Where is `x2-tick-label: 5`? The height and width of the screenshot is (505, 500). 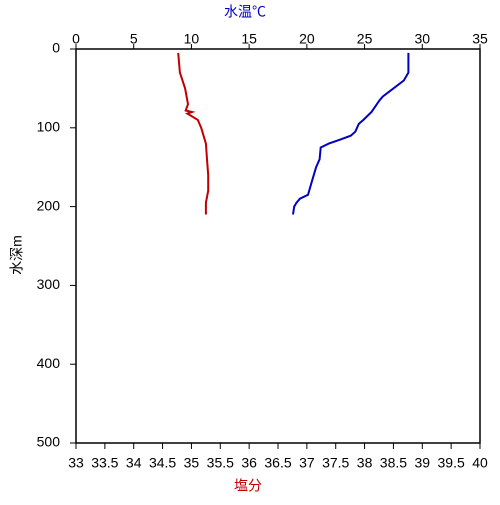
x2-tick-label: 5 is located at coordinates (134, 39).